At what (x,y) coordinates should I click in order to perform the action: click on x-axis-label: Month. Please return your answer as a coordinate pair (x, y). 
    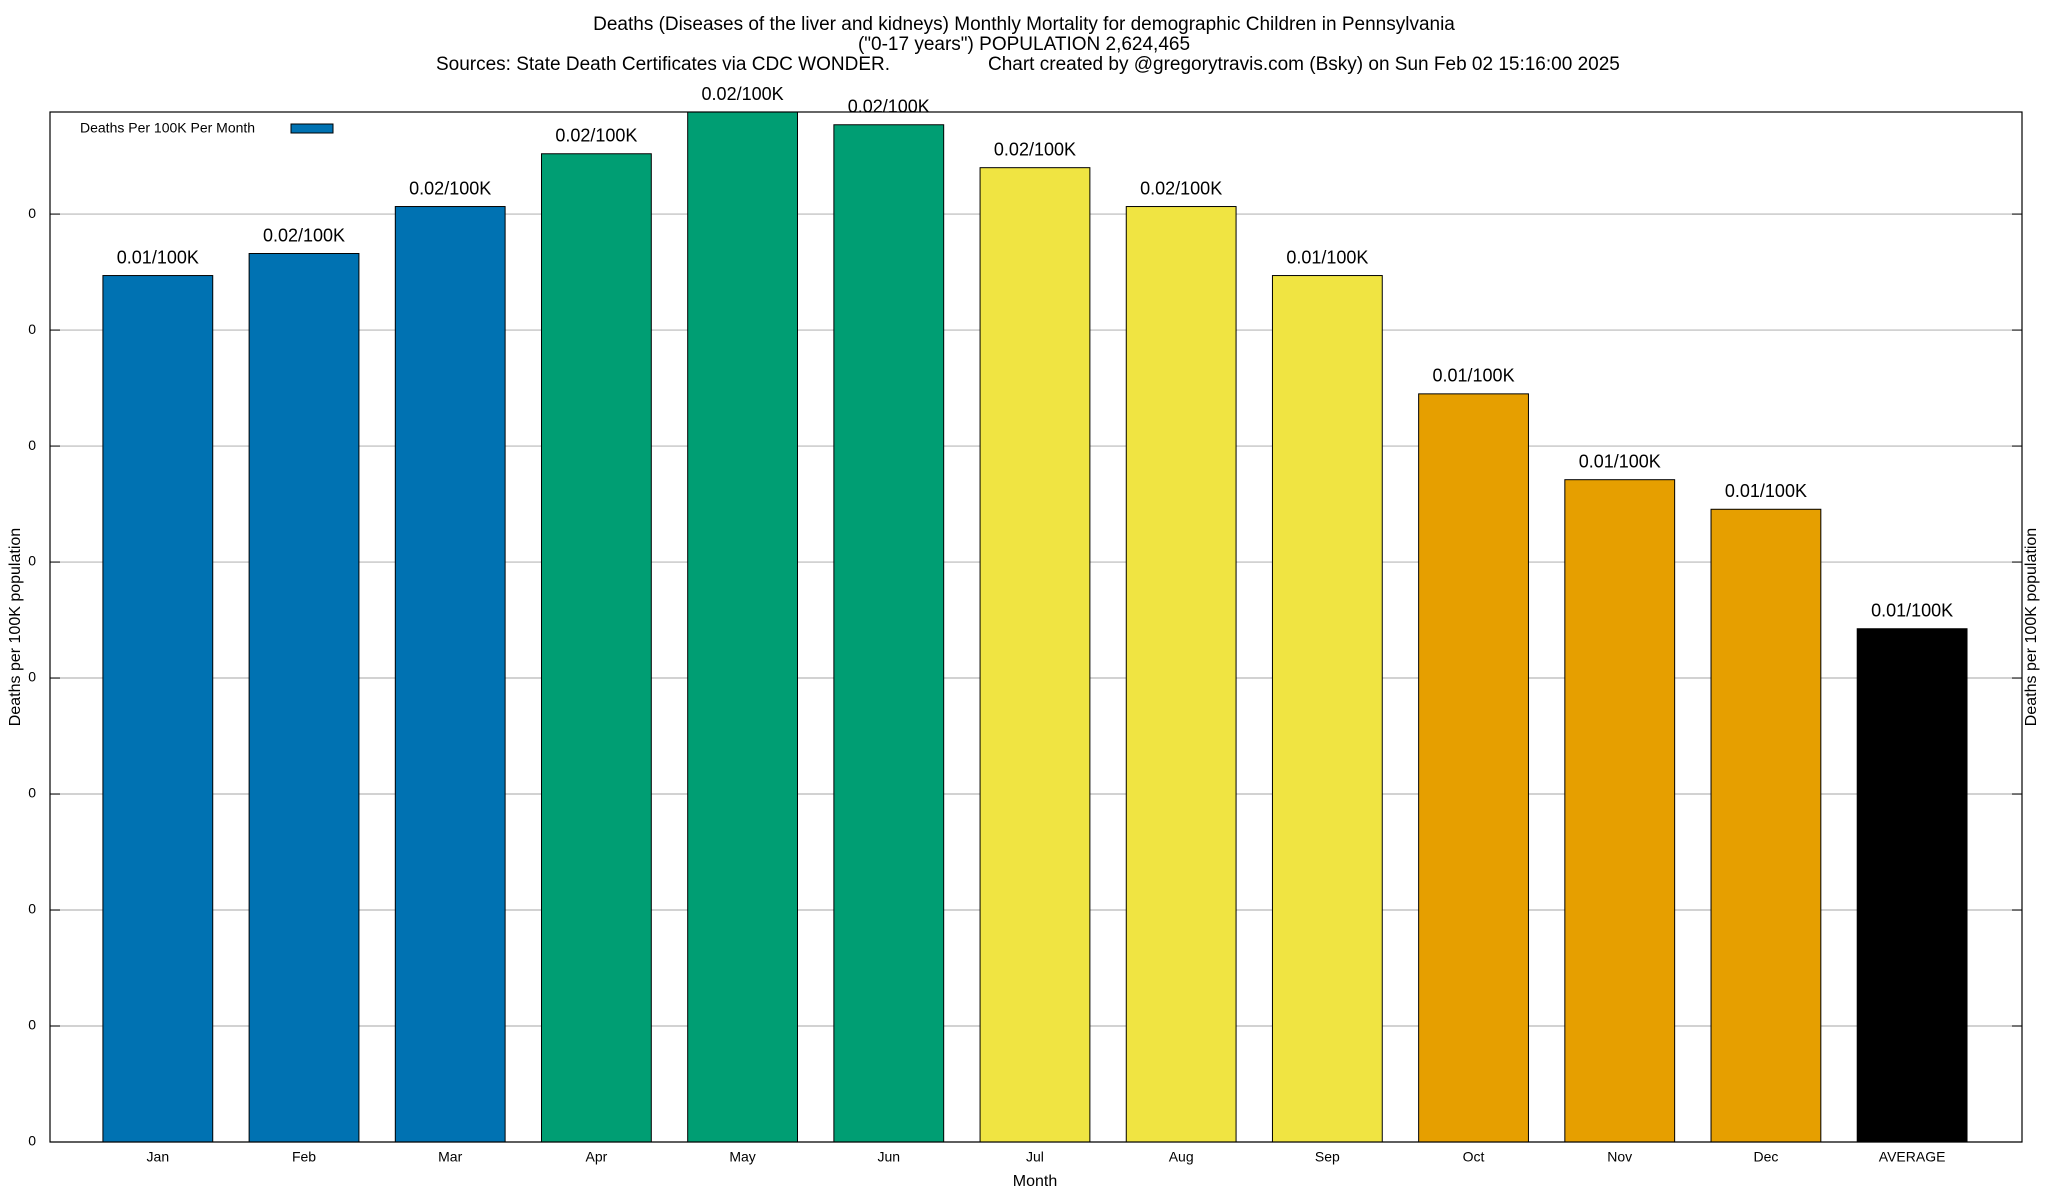
    Looking at the image, I should click on (1035, 1181).